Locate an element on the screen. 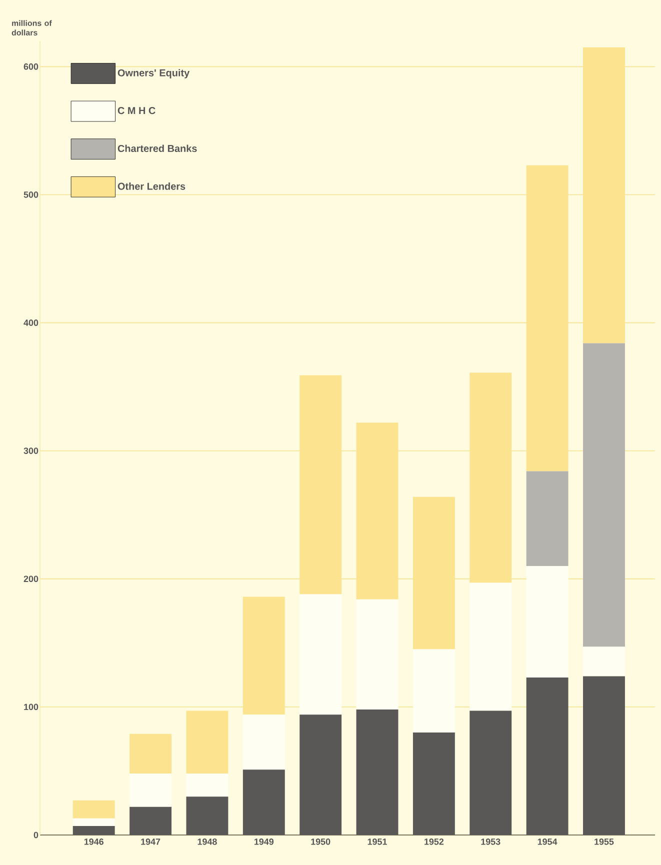 The image size is (661, 865). x-tick-label: 1950 is located at coordinates (320, 841).